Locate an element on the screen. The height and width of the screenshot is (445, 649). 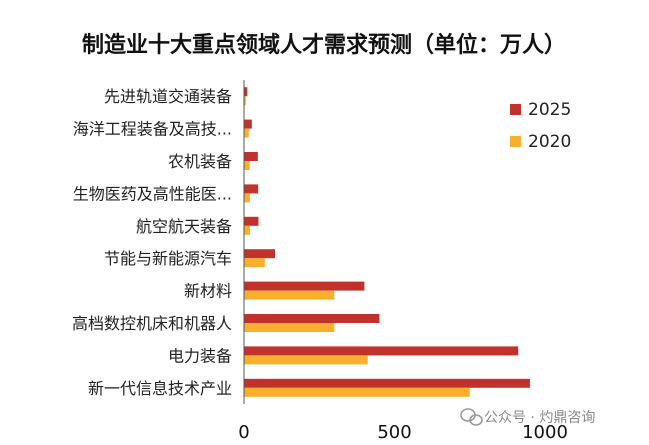
watermark-text: 公众号 · 灼鼎咨询 is located at coordinates (539, 418).